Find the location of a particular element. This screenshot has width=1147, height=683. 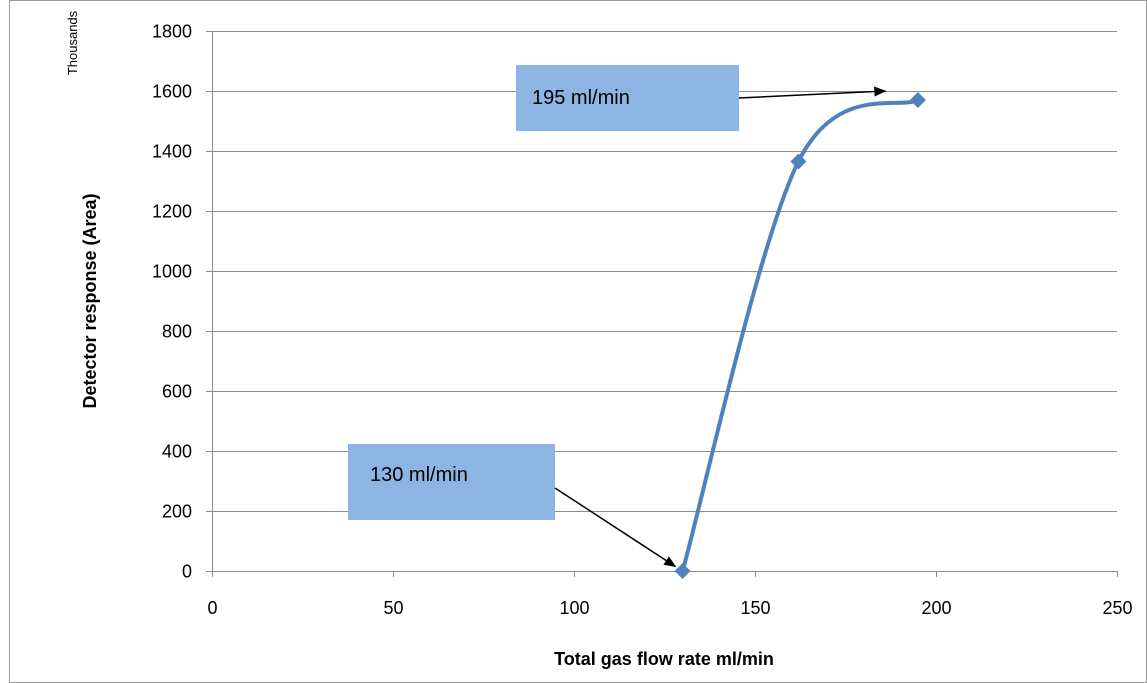

x-tick-label: 50 is located at coordinates (393, 608).